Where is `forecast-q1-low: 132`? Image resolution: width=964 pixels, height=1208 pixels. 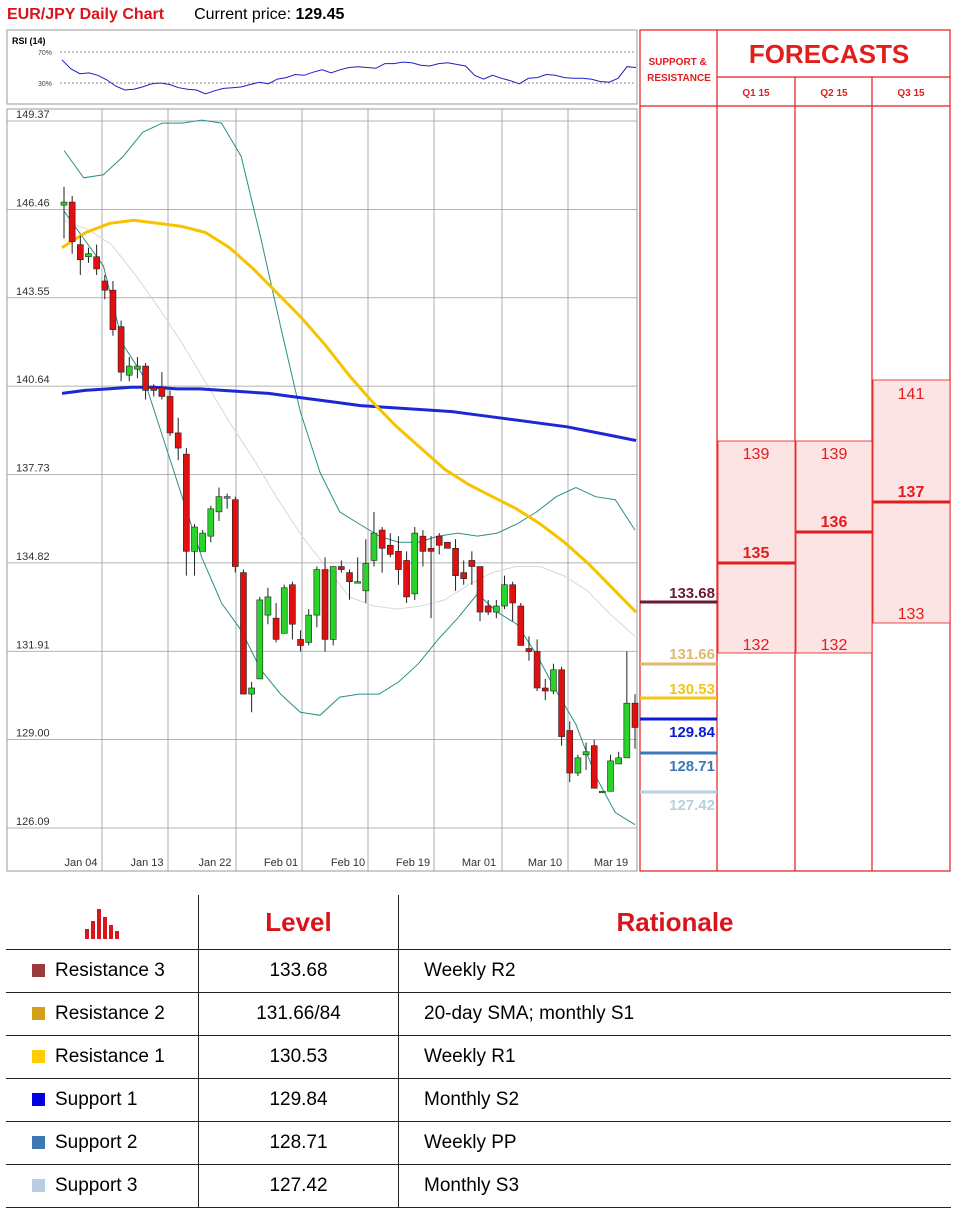 forecast-q1-low: 132 is located at coordinates (756, 645).